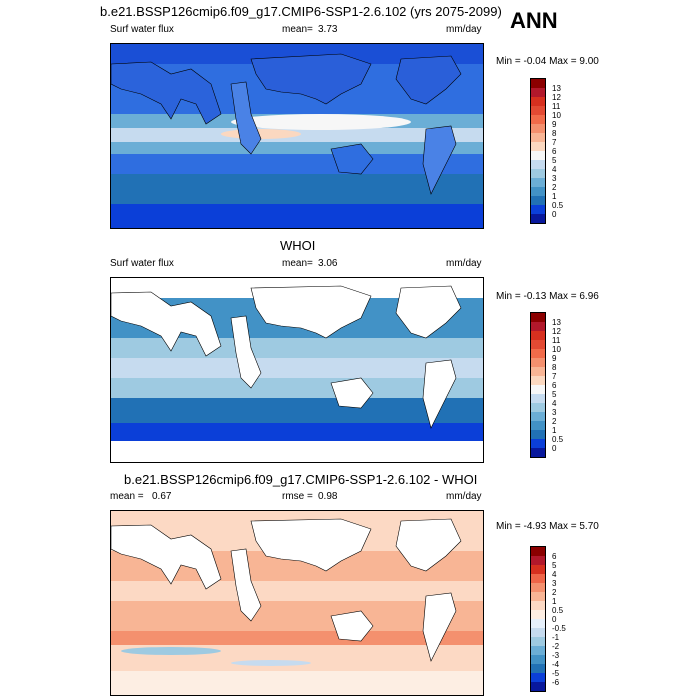 The width and height of the screenshot is (700, 700). Describe the element at coordinates (464, 29) in the screenshot. I see `panel1-units: mm/day` at that location.